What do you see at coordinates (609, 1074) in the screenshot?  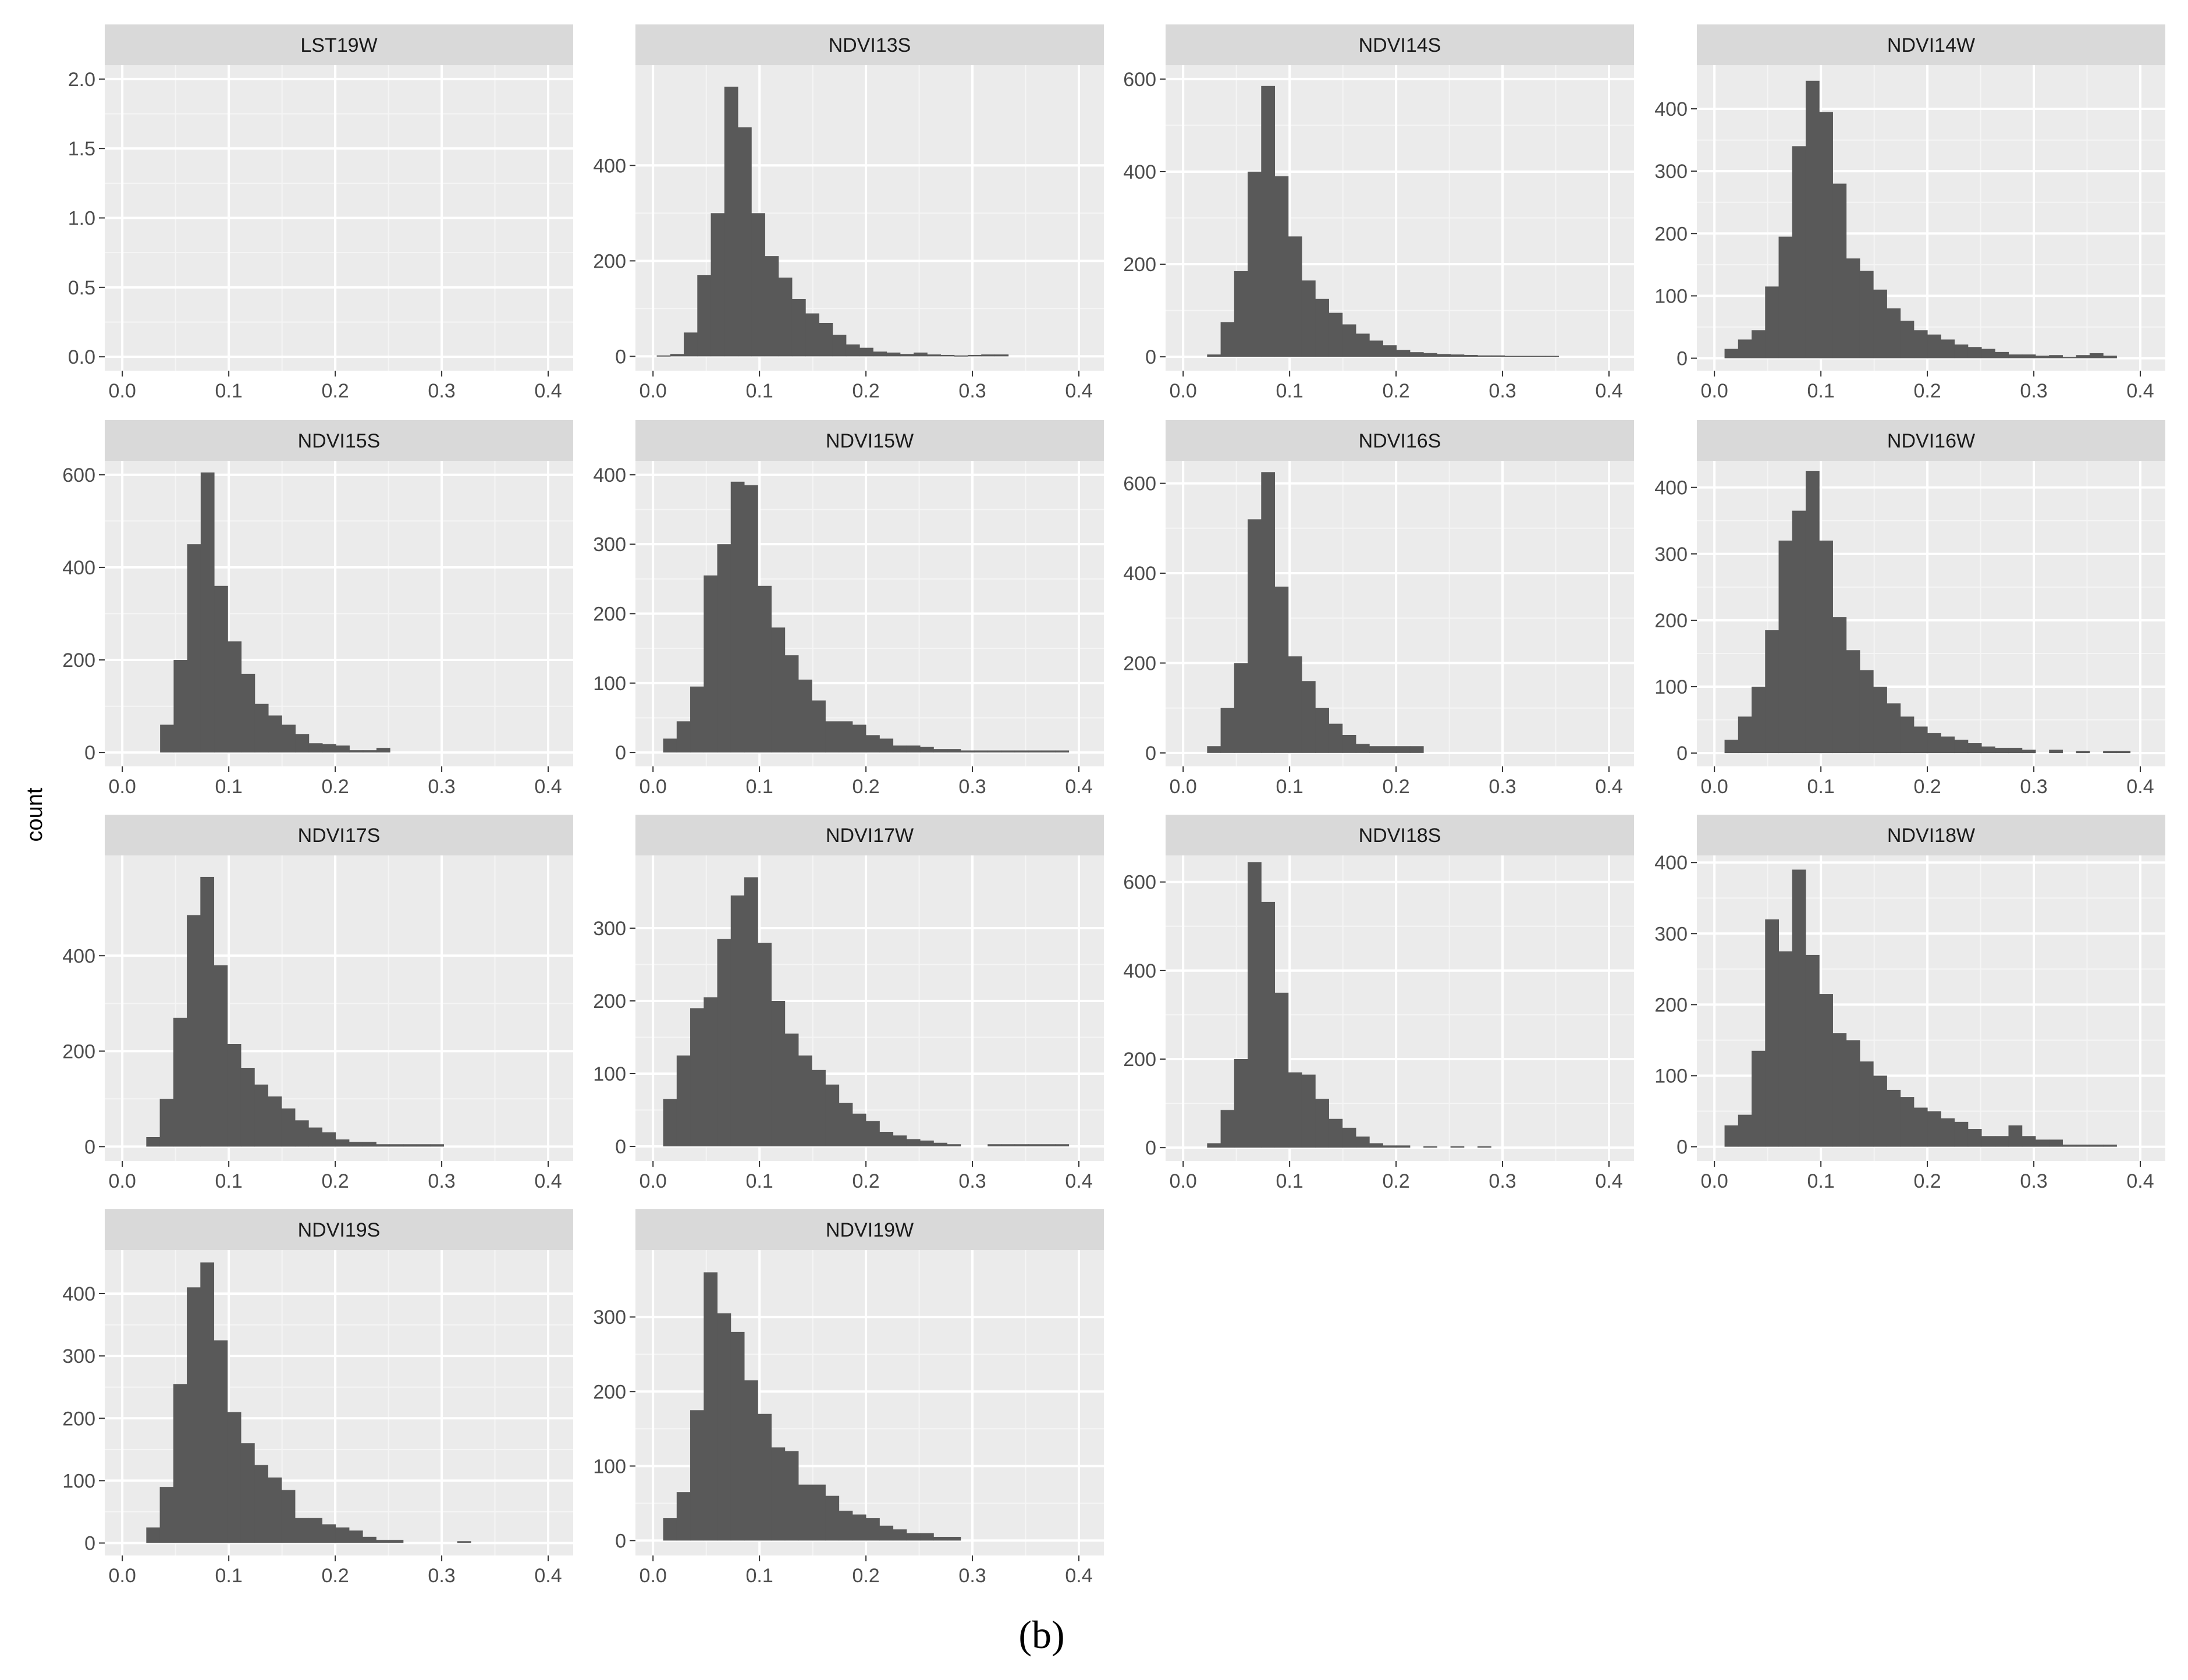 I see `y-tick-label: 100` at bounding box center [609, 1074].